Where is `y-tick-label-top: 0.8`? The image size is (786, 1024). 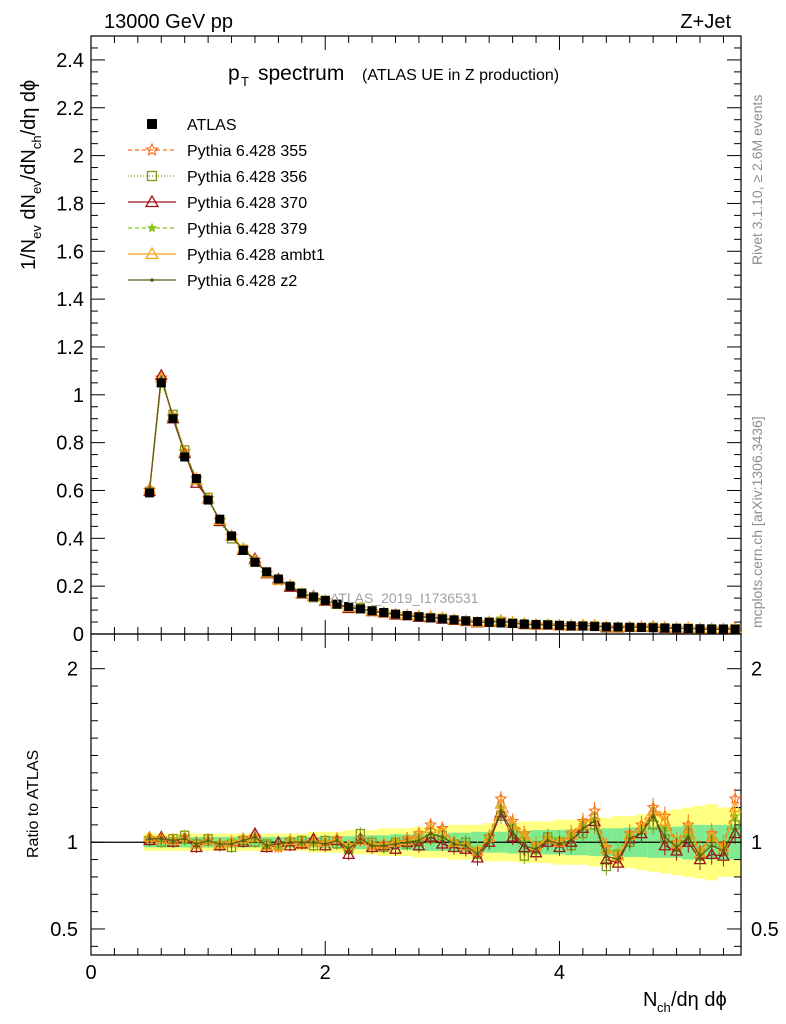
y-tick-label-top: 0.8 is located at coordinates (70, 444).